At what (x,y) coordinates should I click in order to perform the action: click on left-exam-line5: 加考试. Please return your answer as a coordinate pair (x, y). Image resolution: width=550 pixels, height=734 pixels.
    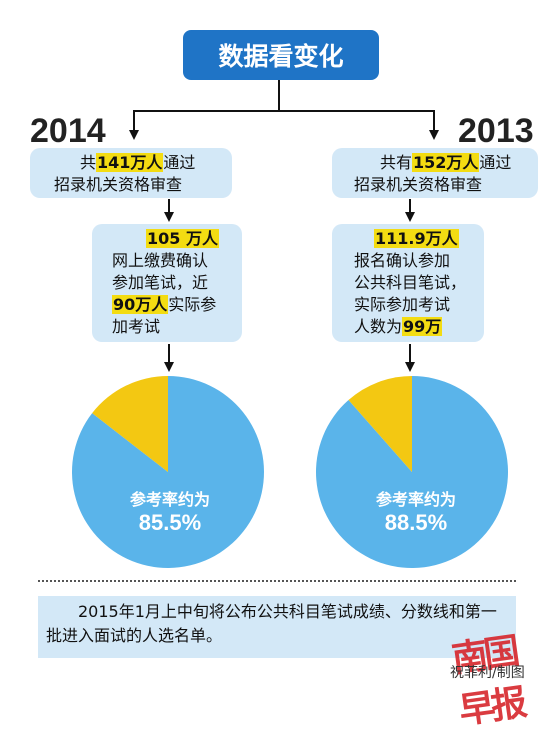
    Looking at the image, I should click on (136, 326).